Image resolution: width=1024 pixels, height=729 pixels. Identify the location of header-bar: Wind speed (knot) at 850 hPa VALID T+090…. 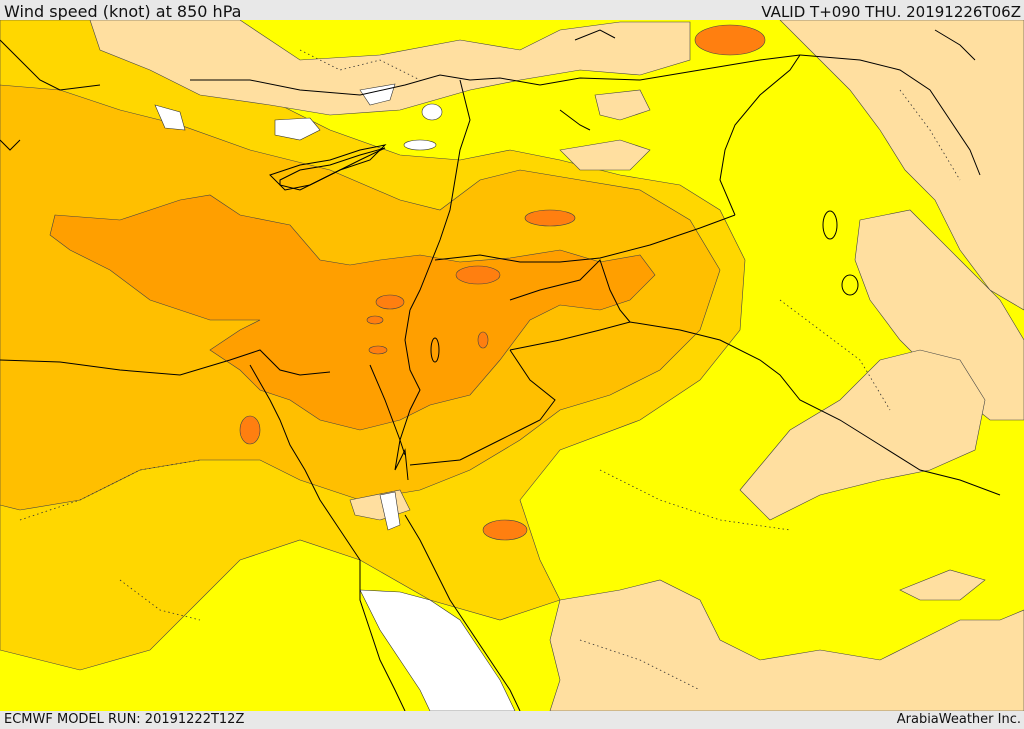
(512, 10).